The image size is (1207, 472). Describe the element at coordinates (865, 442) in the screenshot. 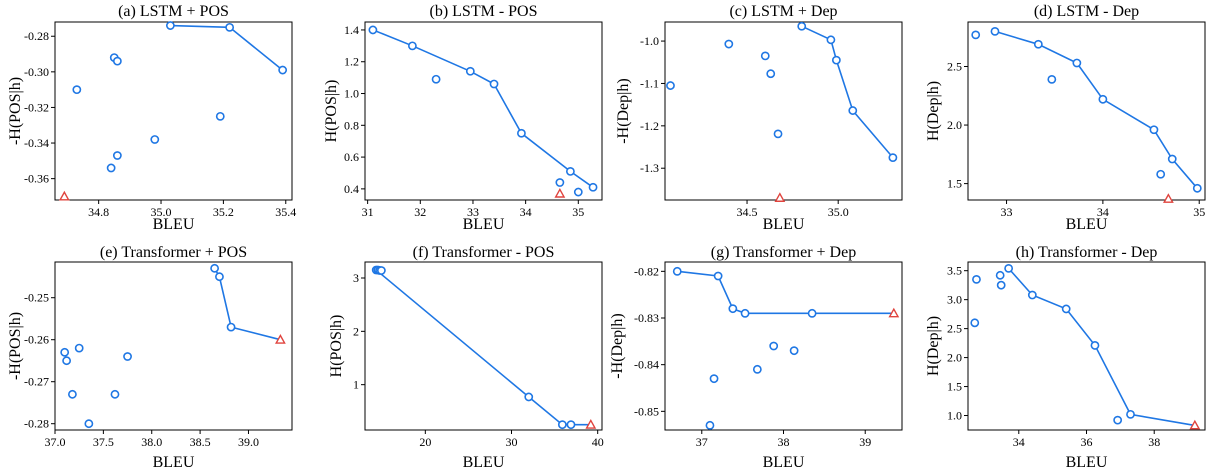

I see `x-tick-label: 39` at that location.